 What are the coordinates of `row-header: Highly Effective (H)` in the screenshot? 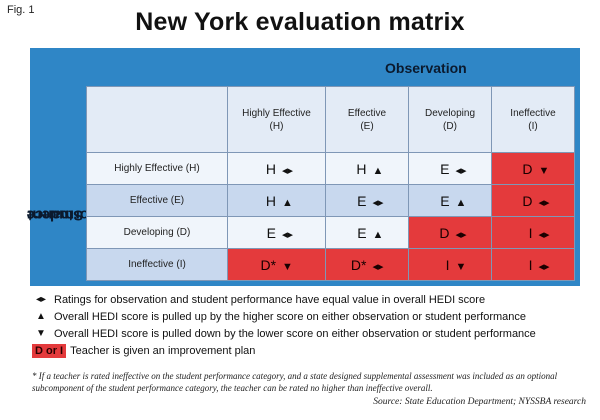 It's located at (157, 168).